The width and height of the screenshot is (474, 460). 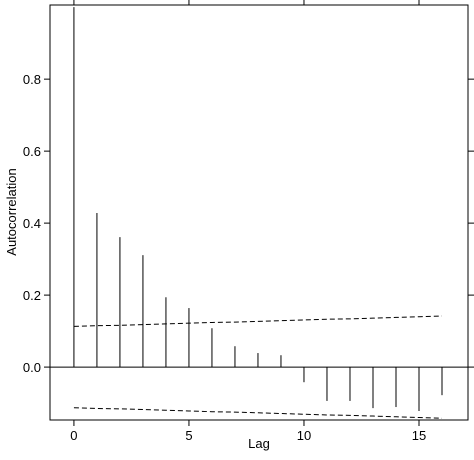 I want to click on x-tick-label: 10, so click(x=304, y=435).